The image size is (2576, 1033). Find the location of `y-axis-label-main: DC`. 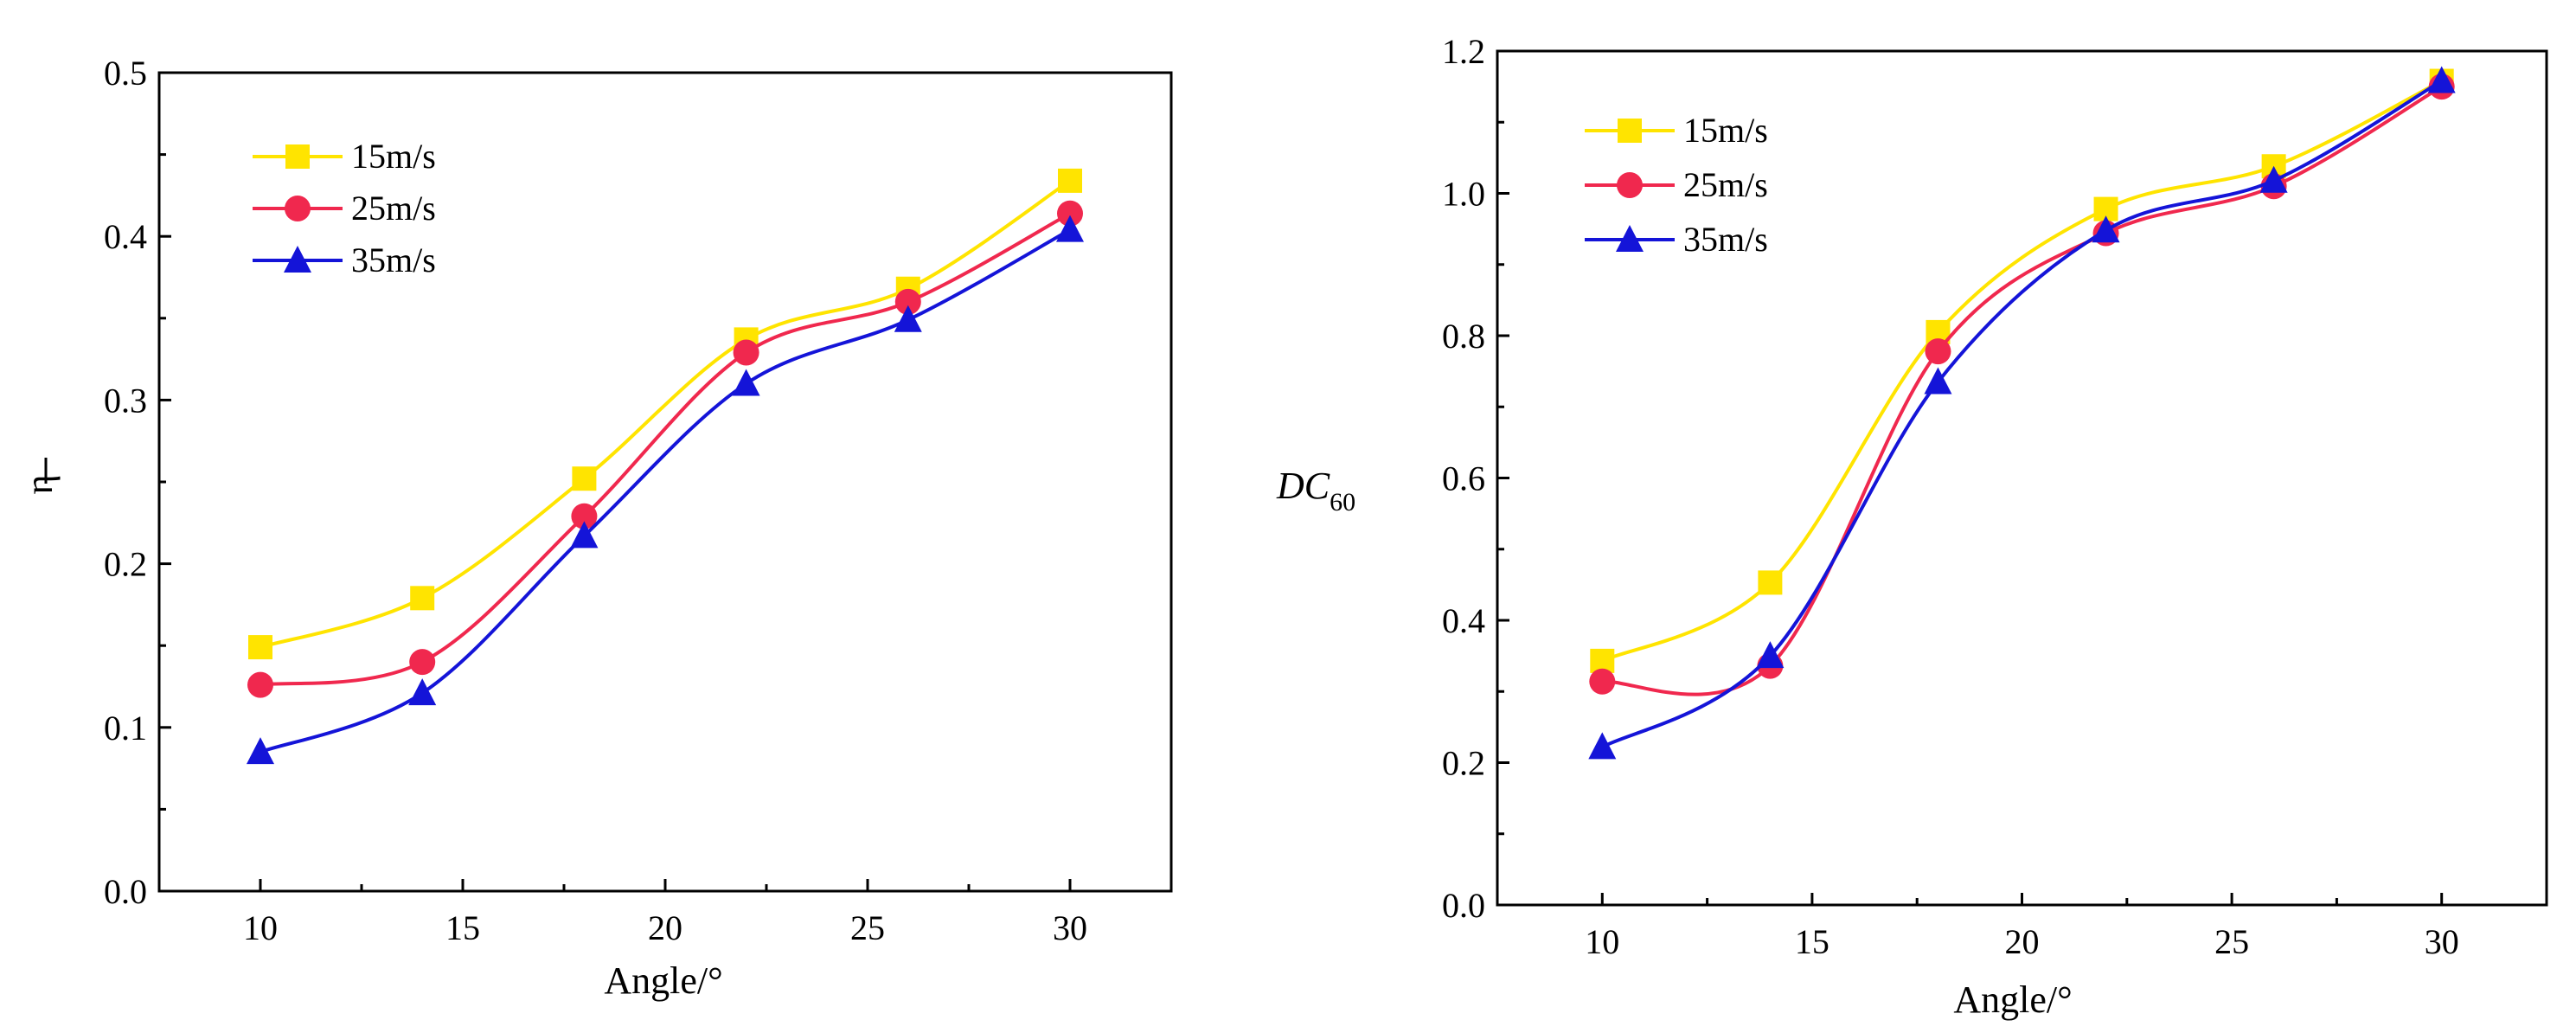

y-axis-label-main: DC is located at coordinates (1303, 486).